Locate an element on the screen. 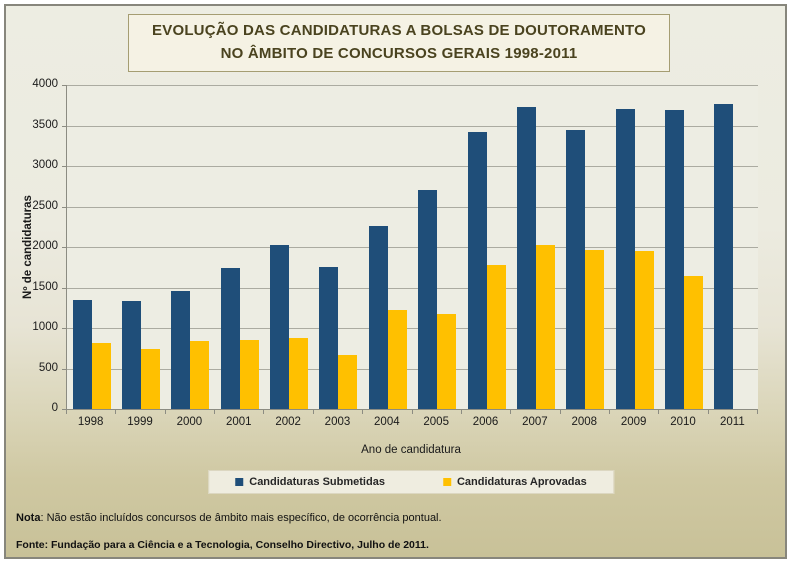  bar-aprovadas-2010 is located at coordinates (693, 342).